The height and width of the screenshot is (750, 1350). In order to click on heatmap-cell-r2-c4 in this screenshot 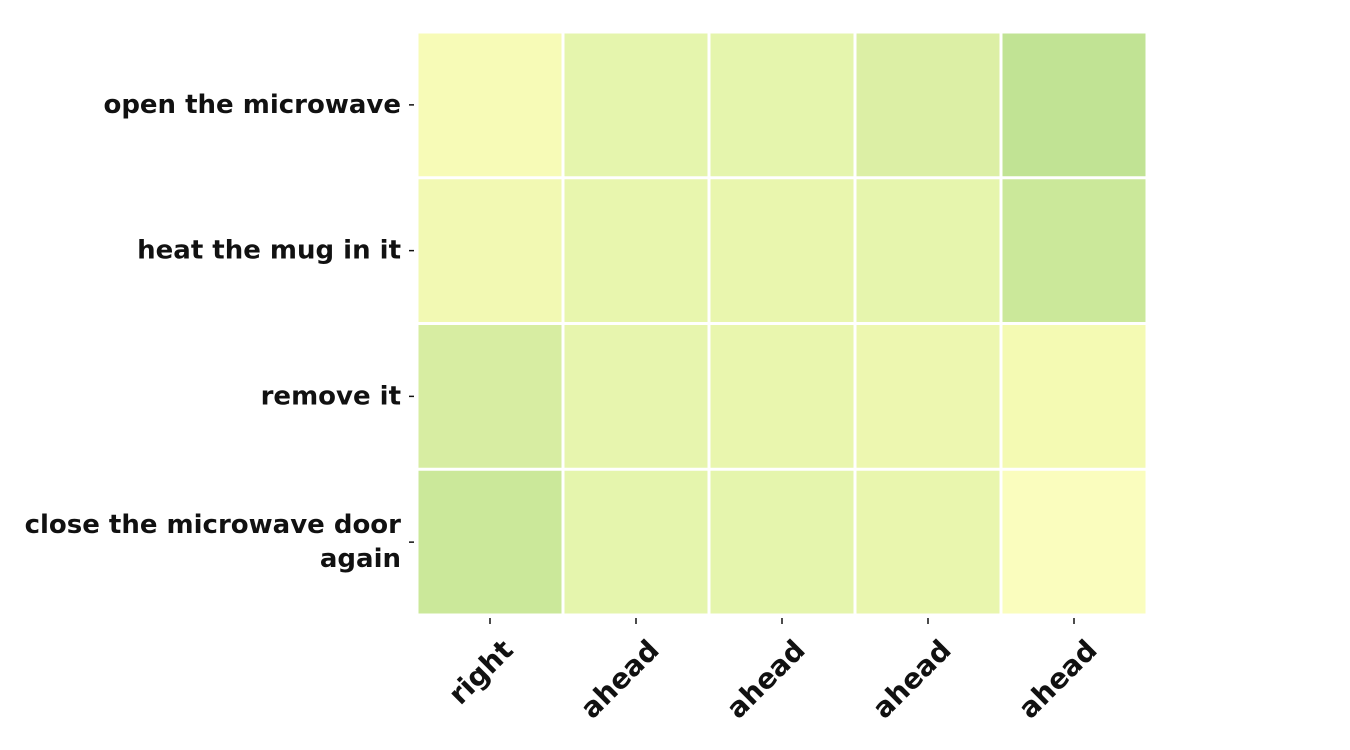, I will do `click(1074, 396)`.